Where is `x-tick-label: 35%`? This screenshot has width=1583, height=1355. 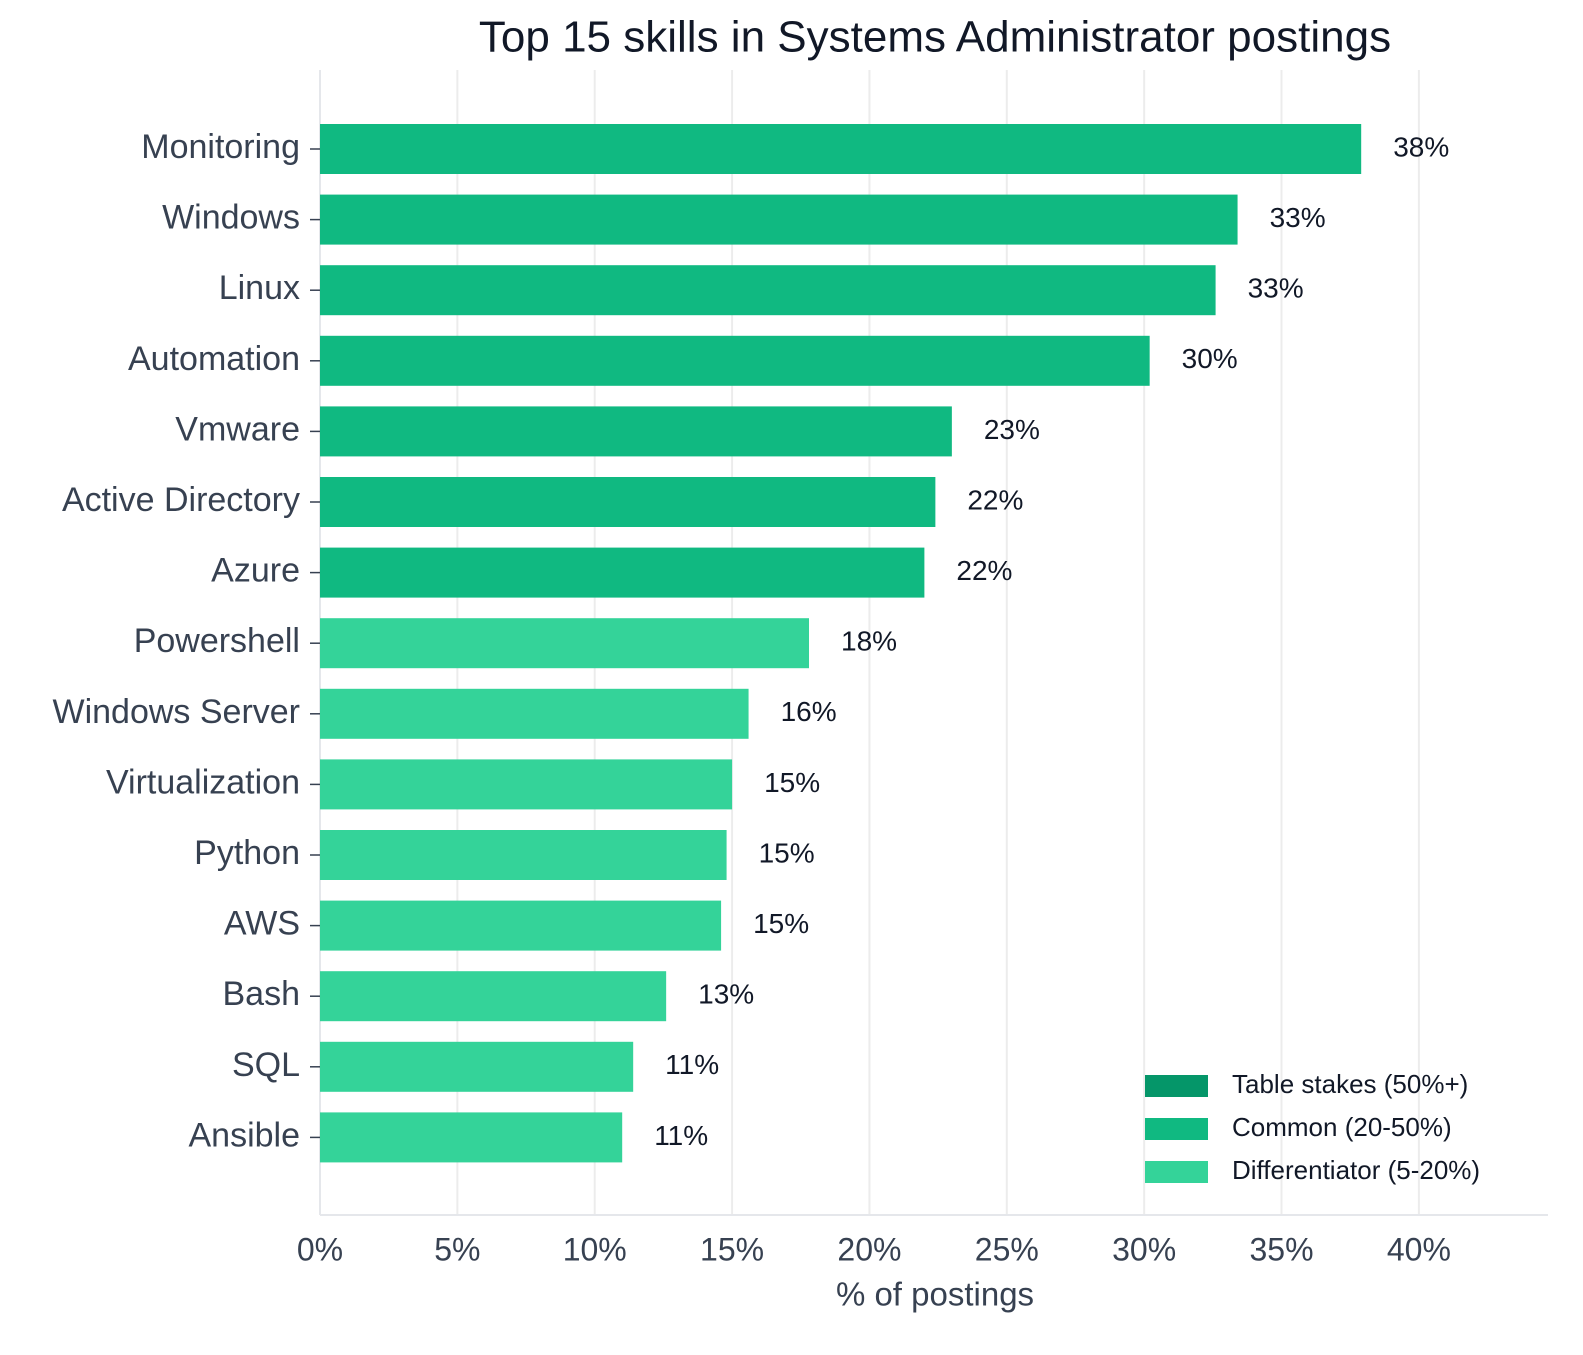 x-tick-label: 35% is located at coordinates (1281, 1249).